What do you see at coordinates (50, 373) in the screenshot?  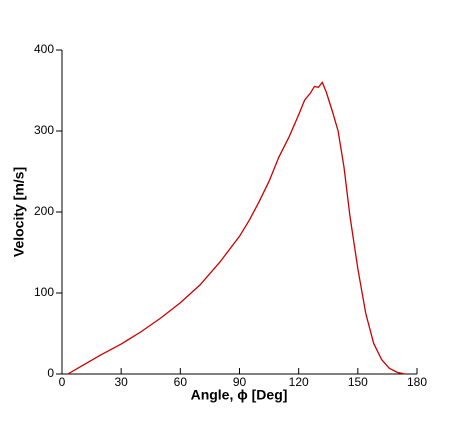 I see `y-tick-label: 0` at bounding box center [50, 373].